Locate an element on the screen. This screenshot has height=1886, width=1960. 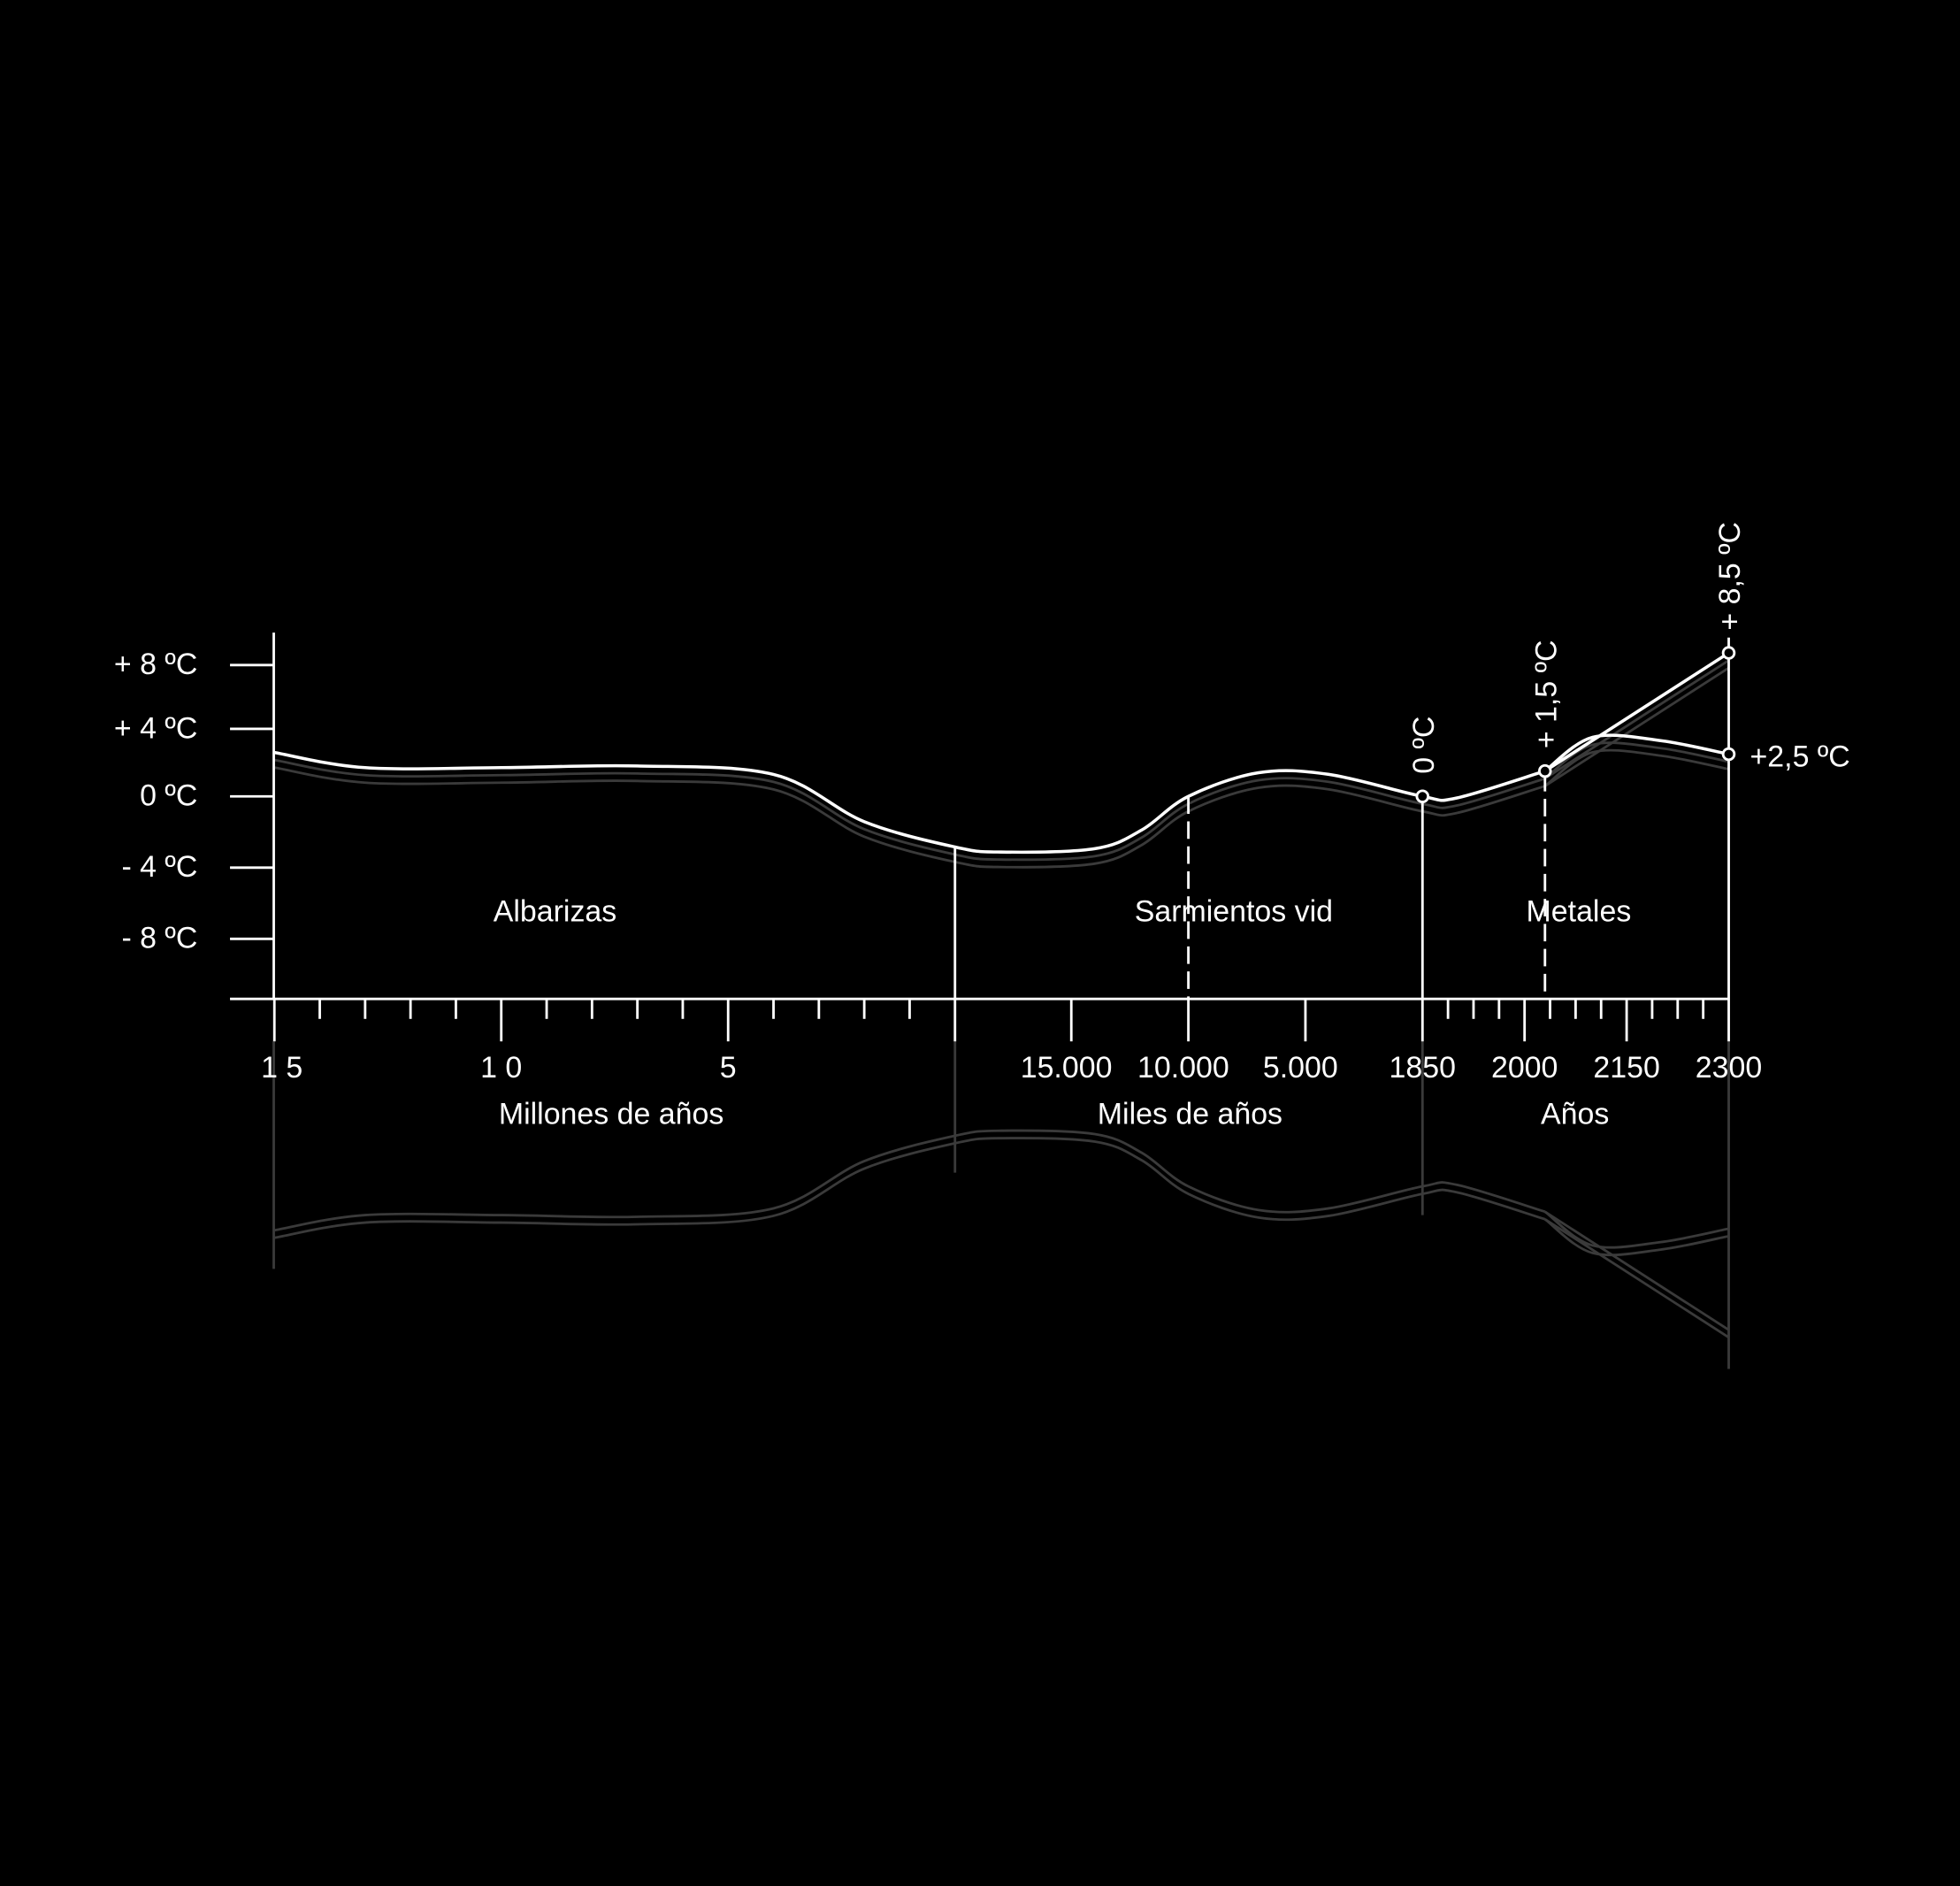
x-tick-label: 1 0 is located at coordinates (501, 1068).